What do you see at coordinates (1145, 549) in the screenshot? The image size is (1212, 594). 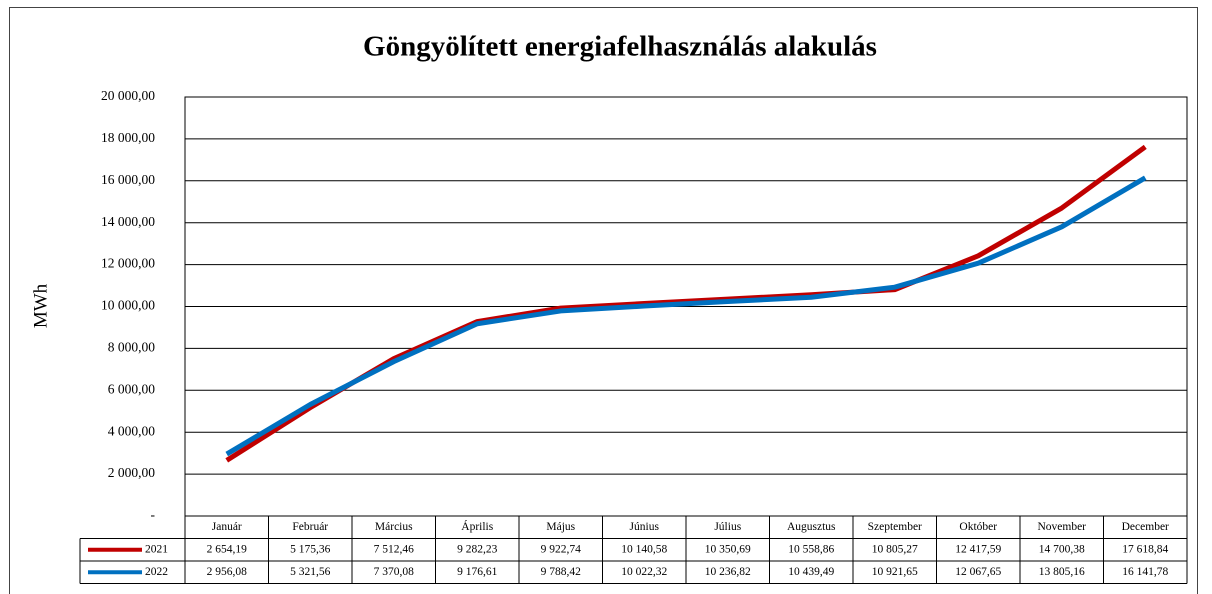 I see `data-table-value: 17 618,84` at bounding box center [1145, 549].